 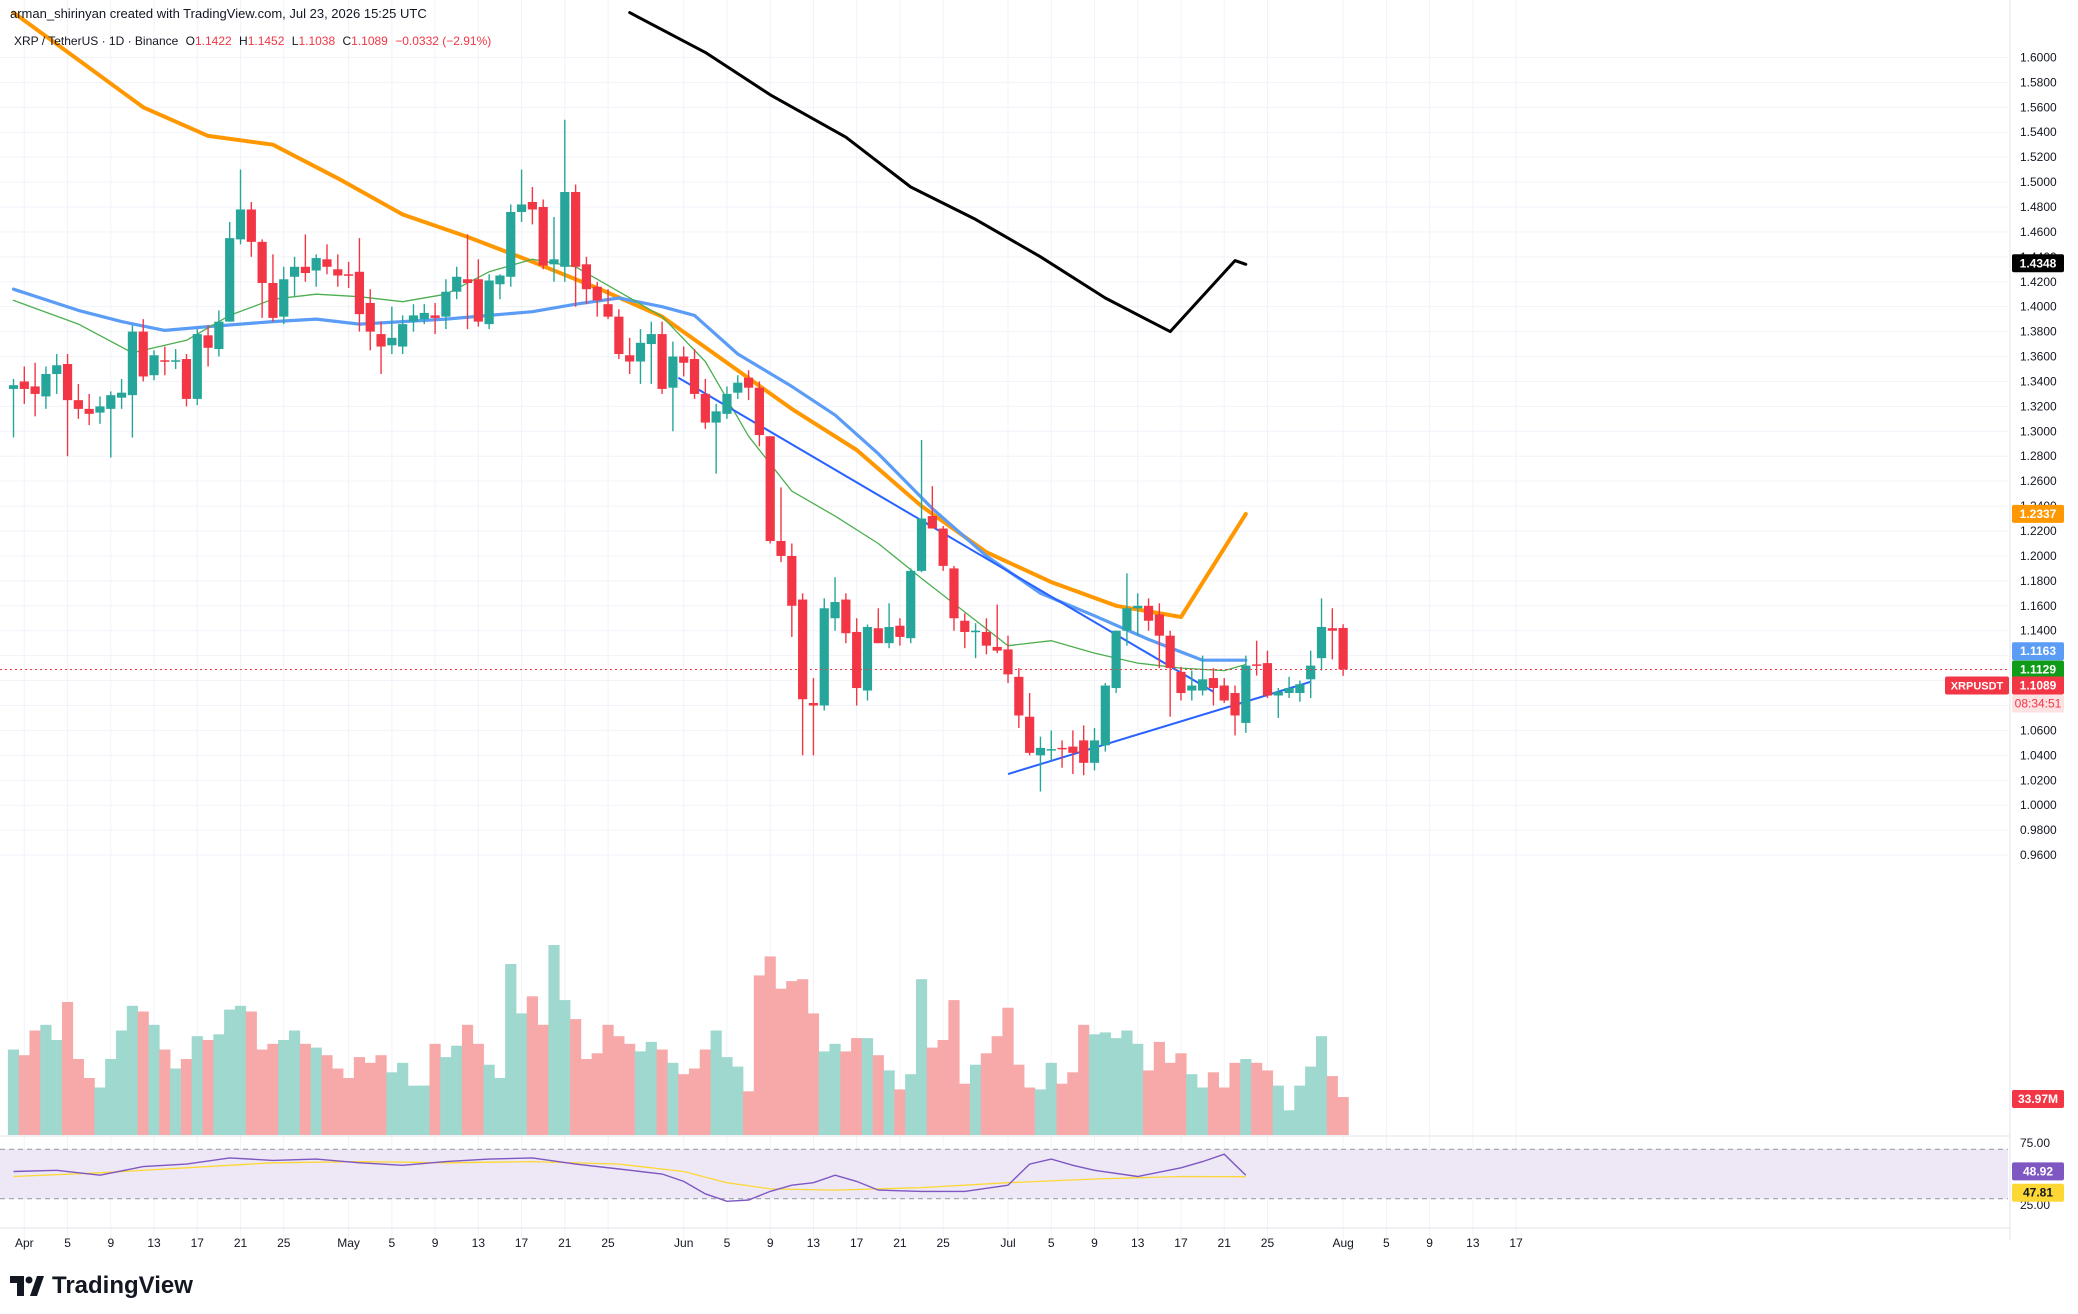 What do you see at coordinates (122, 1285) in the screenshot?
I see `brand-name: TradingView` at bounding box center [122, 1285].